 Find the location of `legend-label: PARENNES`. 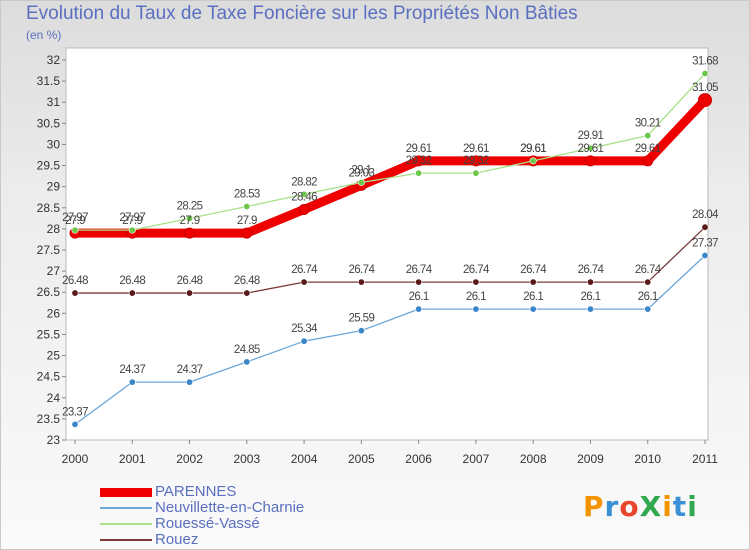

legend-label: PARENNES is located at coordinates (196, 491).